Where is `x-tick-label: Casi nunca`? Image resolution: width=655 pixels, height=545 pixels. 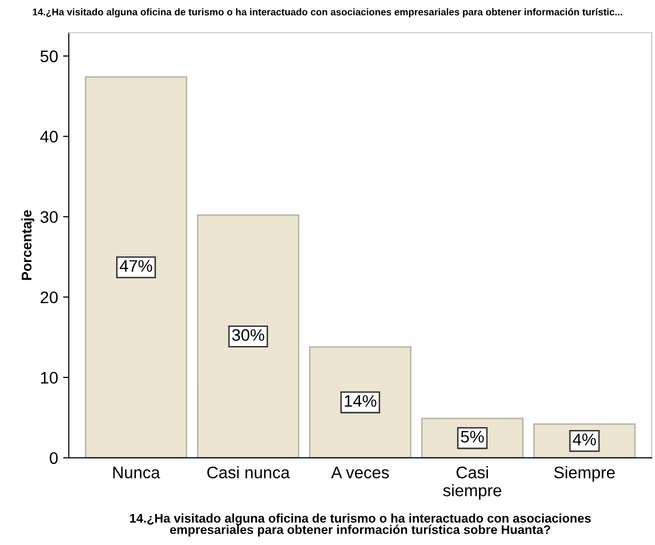 x-tick-label: Casi nunca is located at coordinates (248, 472).